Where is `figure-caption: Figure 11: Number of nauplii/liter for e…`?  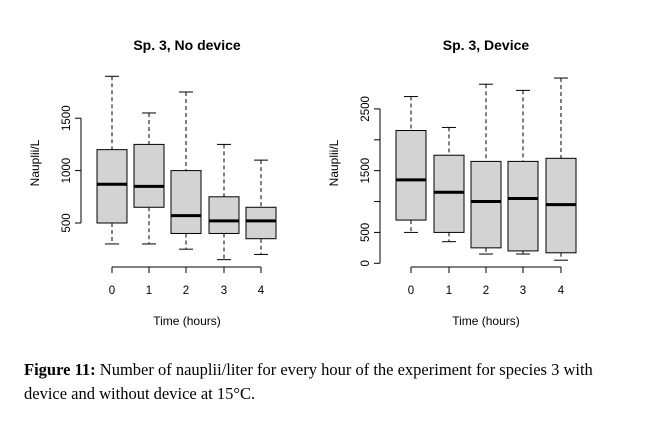 figure-caption: Figure 11: Number of nauplii/liter for e… is located at coordinates (331, 382).